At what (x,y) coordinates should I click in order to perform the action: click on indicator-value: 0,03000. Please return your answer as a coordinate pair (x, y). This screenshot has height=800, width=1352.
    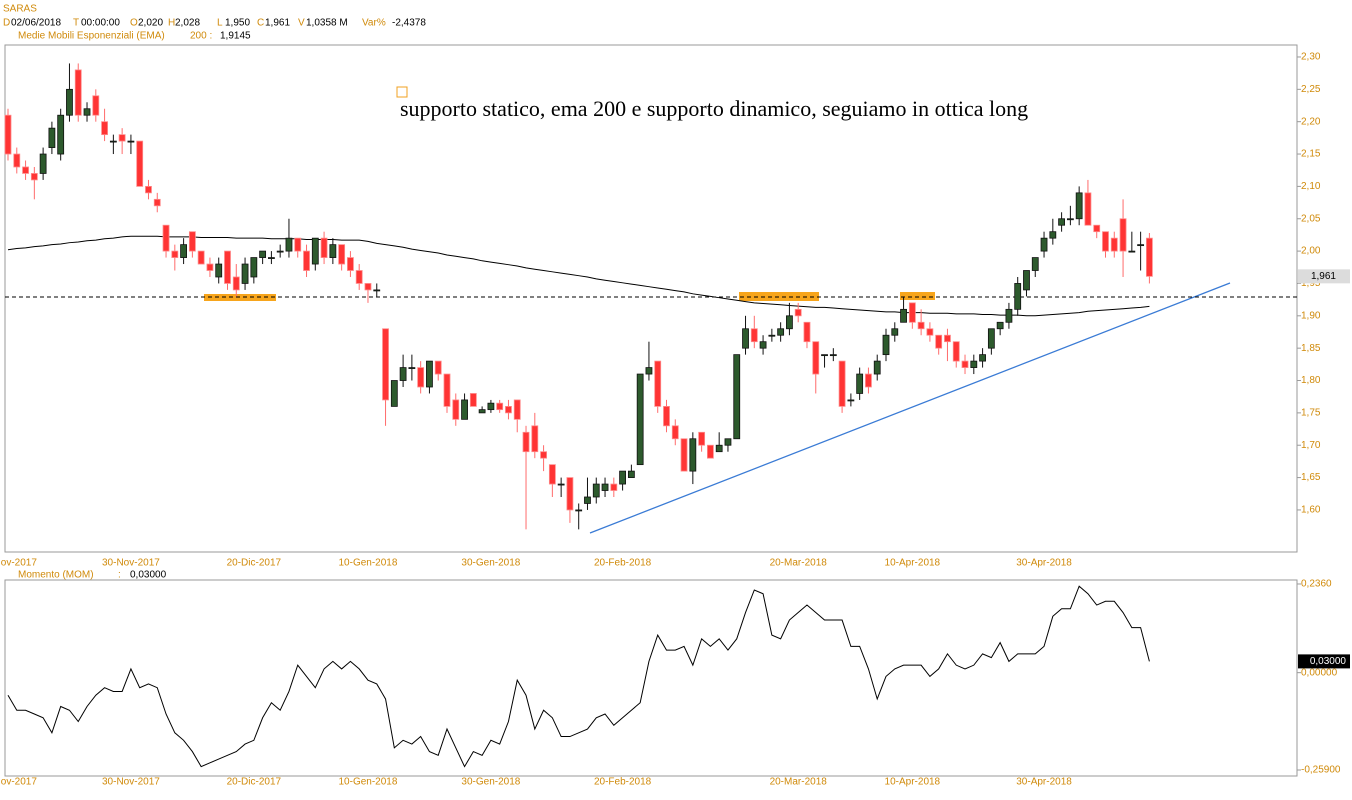
    Looking at the image, I should click on (148, 575).